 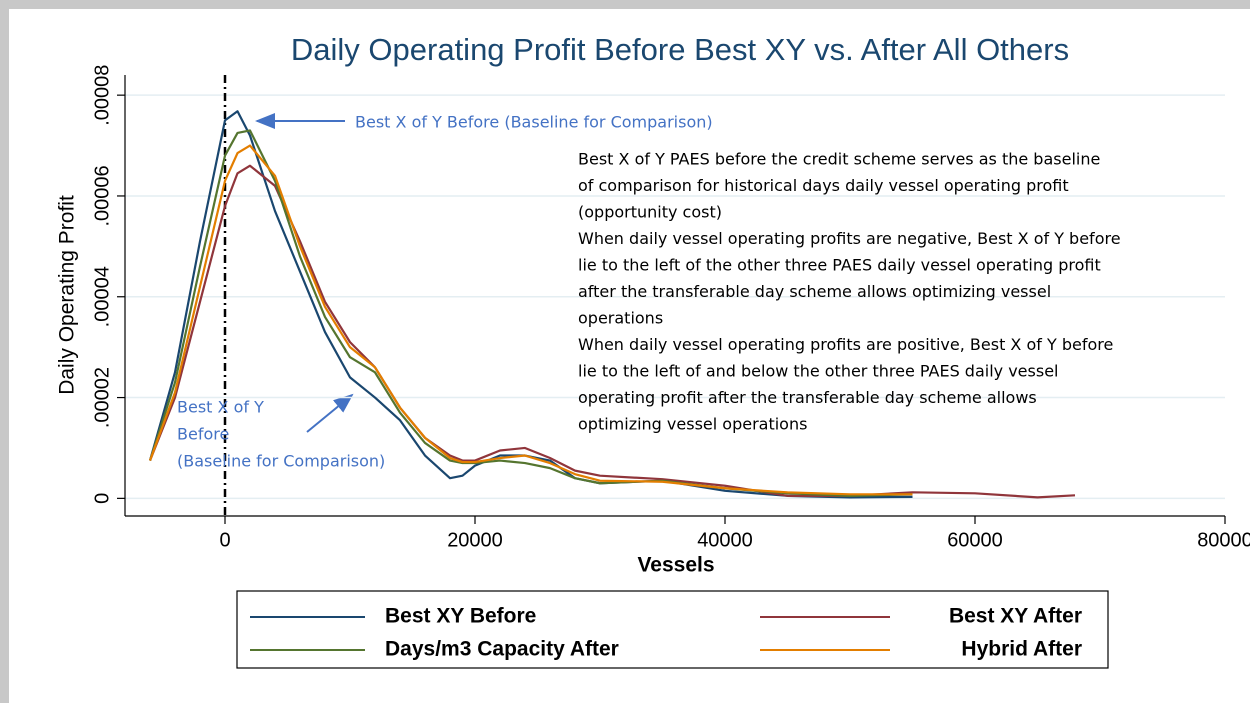 I want to click on annotation: Best X of Y, so click(x=220, y=407).